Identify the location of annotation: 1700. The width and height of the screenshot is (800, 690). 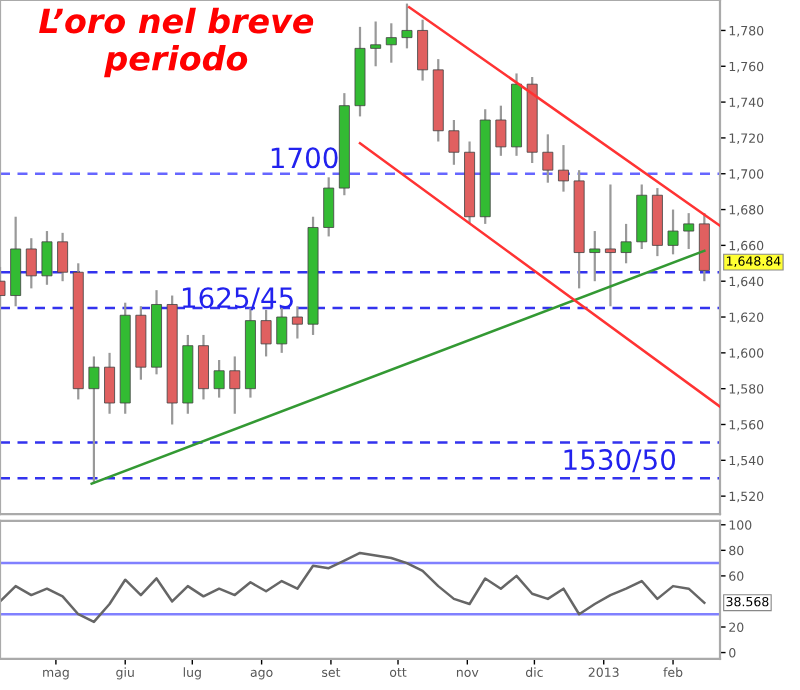
(304, 158).